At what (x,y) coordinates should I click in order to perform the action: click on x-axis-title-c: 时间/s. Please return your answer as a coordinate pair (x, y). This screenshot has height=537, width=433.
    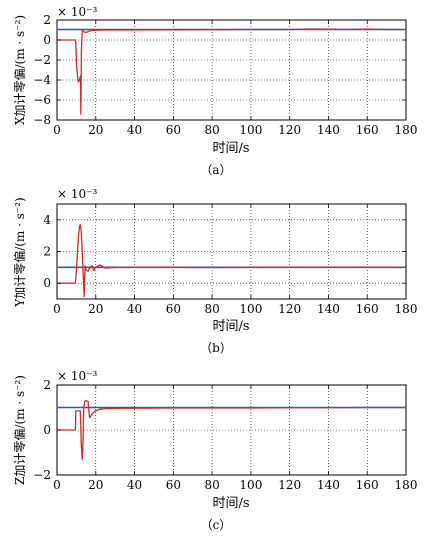
    Looking at the image, I should click on (230, 503).